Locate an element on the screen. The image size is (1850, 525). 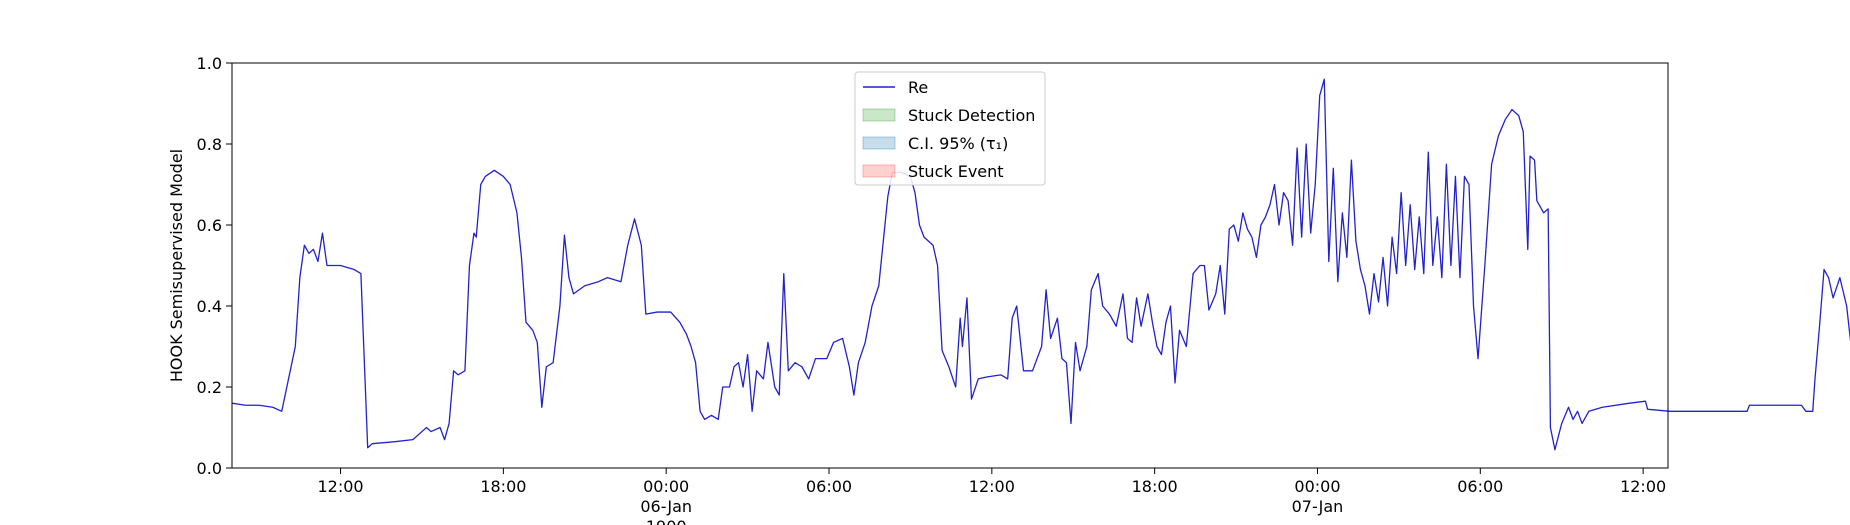
y-axis-label: HOOK Semisupervised Model is located at coordinates (176, 265).